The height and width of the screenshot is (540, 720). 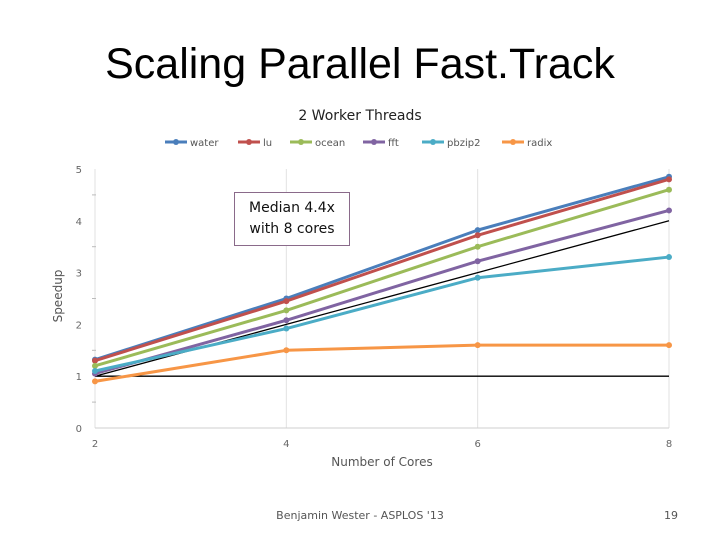 What do you see at coordinates (381, 462) in the screenshot?
I see `x-axis-label: Number of Cores` at bounding box center [381, 462].